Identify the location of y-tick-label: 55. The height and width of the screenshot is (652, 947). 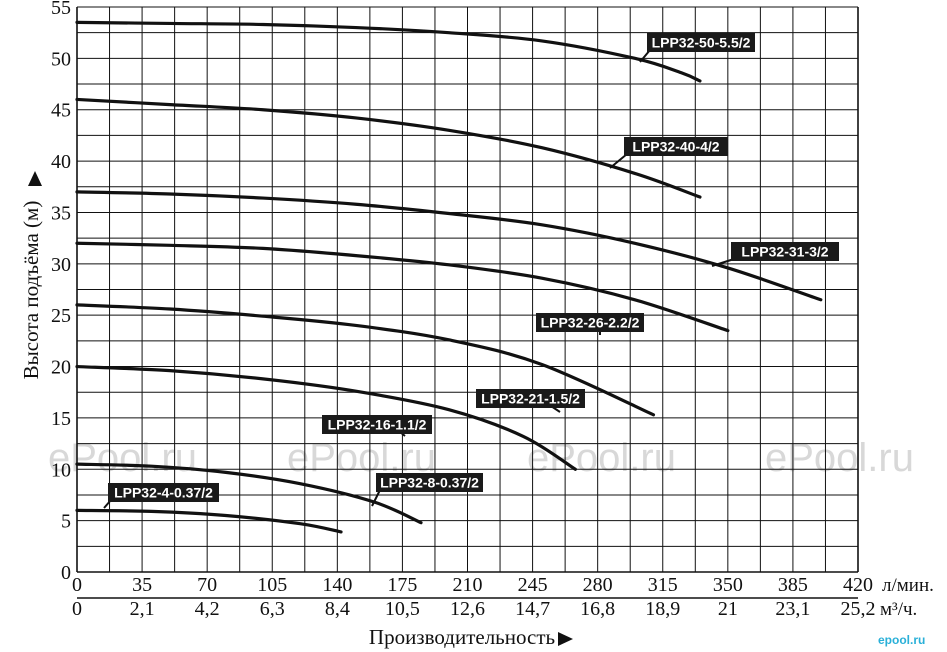
(61, 9).